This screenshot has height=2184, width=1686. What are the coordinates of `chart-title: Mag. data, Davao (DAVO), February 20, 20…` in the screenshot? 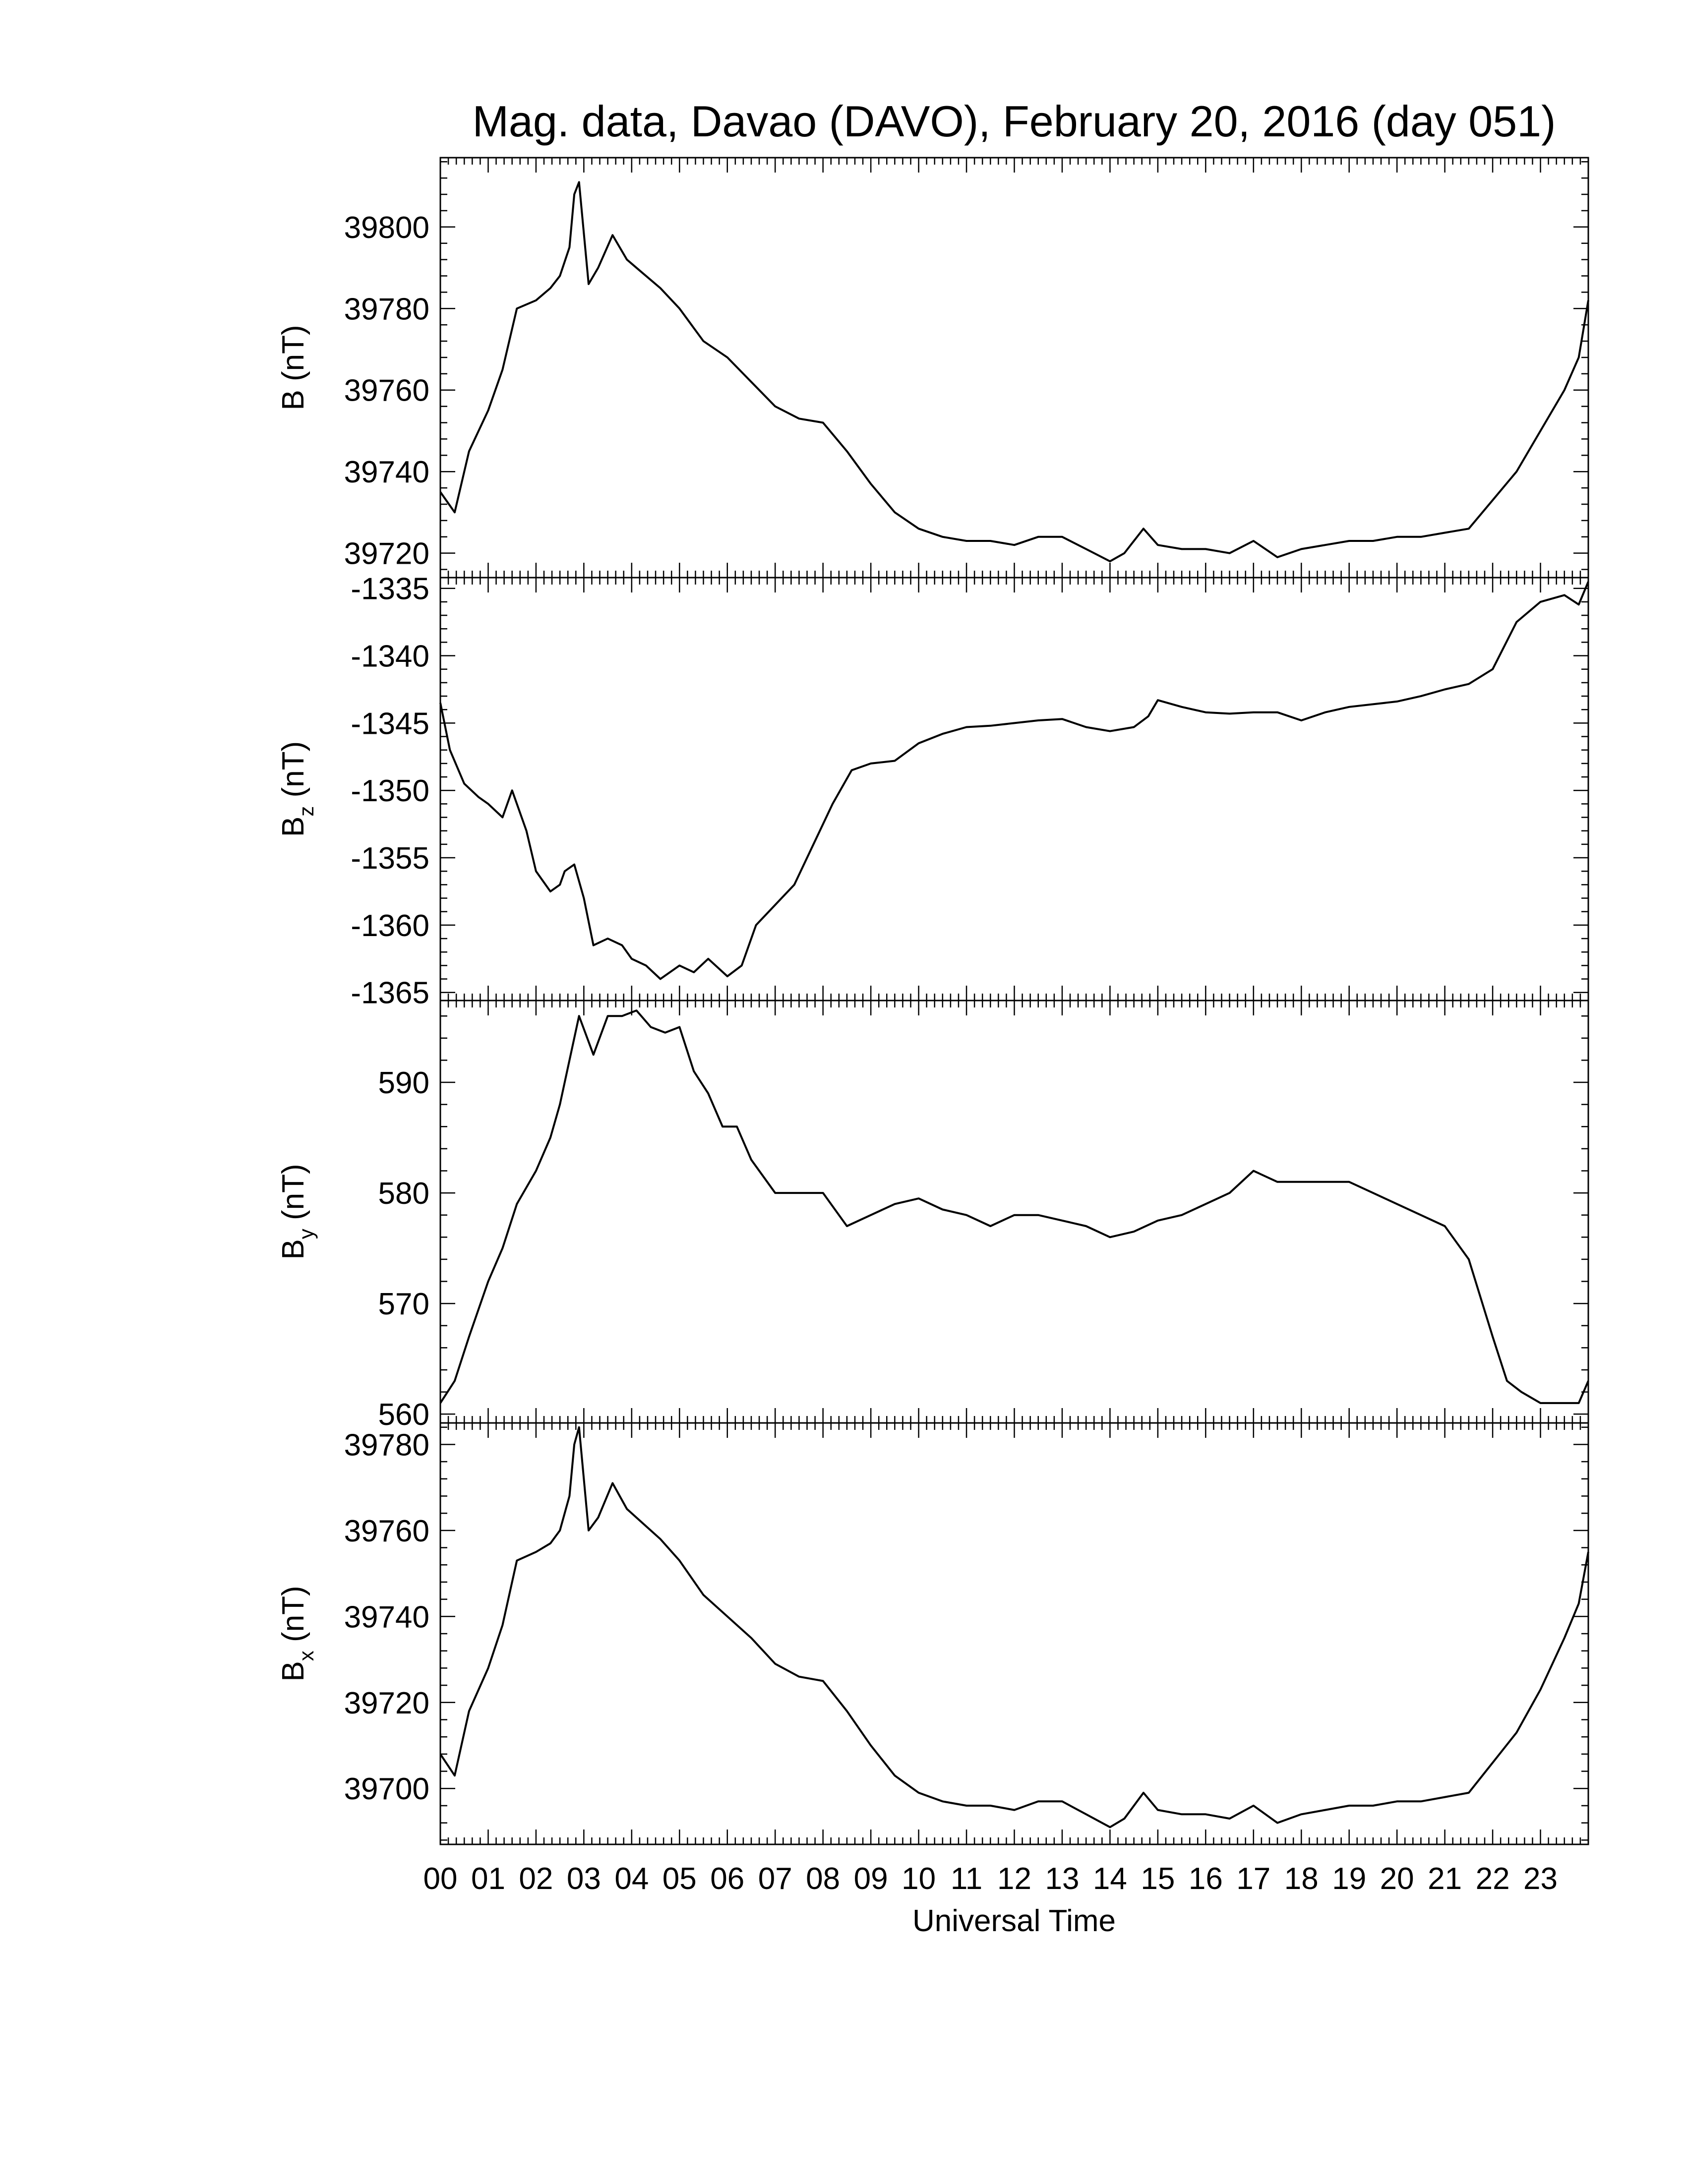 It's located at (1015, 121).